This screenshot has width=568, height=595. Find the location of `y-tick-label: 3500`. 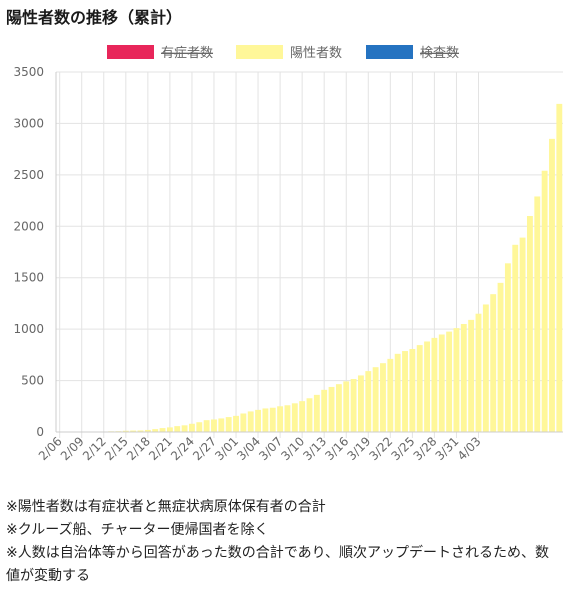

y-tick-label: 3500 is located at coordinates (28, 72).